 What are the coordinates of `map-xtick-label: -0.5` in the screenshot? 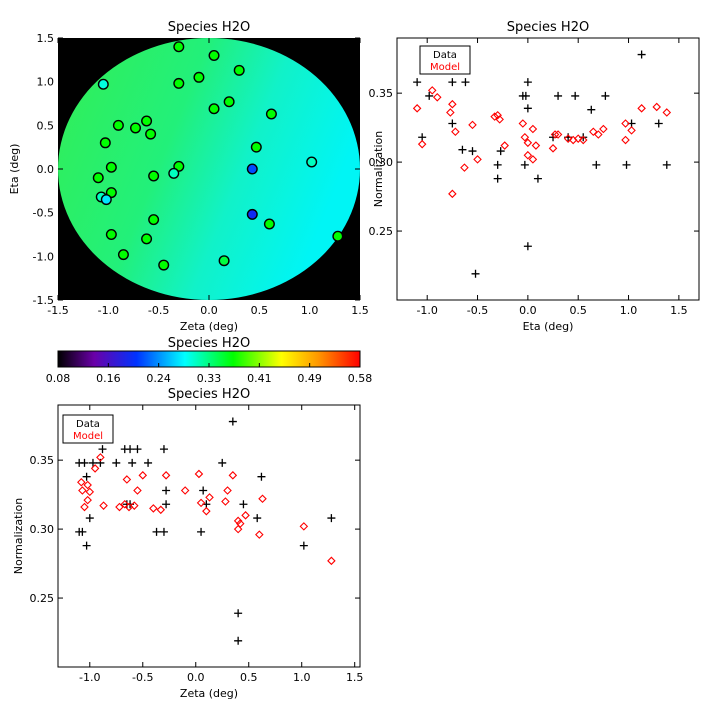 It's located at (158, 310).